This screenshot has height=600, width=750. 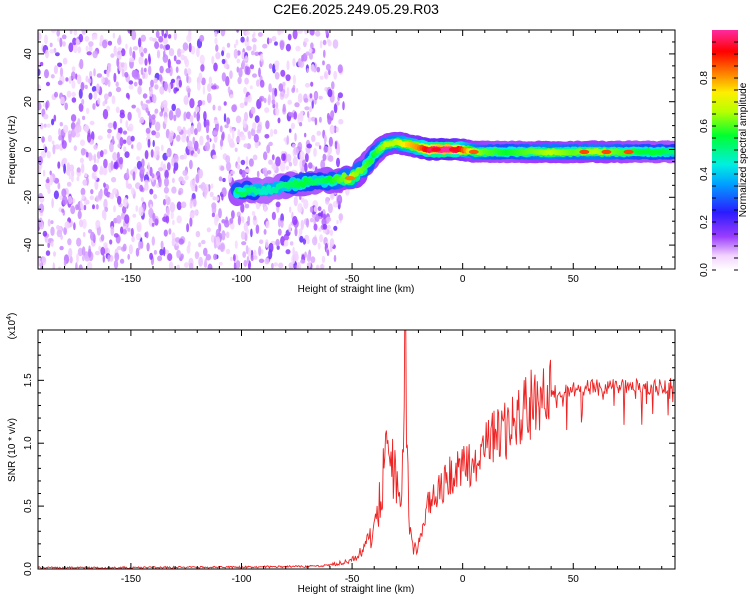 What do you see at coordinates (356, 9) in the screenshot?
I see `figure-title: C2E6.2025.249.05.29.R03` at bounding box center [356, 9].